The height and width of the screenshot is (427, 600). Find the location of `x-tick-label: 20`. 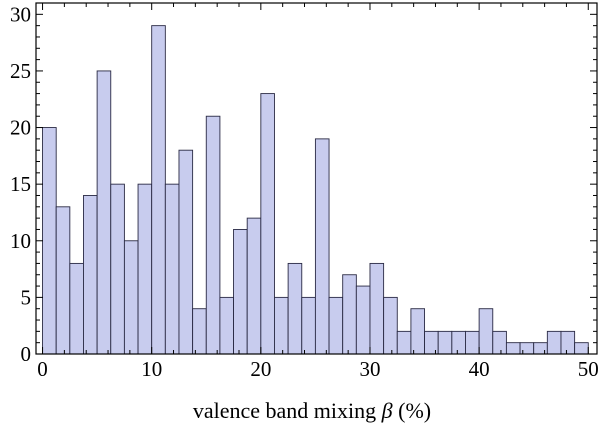

x-tick-label: 20 is located at coordinates (260, 369).